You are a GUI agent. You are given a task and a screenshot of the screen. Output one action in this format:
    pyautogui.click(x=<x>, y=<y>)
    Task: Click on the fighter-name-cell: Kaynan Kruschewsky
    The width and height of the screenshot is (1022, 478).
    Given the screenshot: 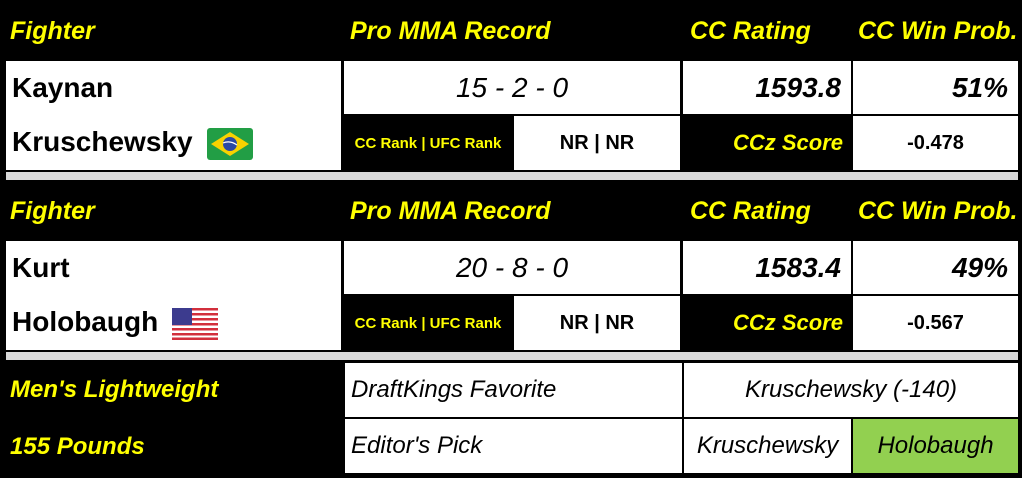 What is the action you would take?
    pyautogui.click(x=173, y=115)
    